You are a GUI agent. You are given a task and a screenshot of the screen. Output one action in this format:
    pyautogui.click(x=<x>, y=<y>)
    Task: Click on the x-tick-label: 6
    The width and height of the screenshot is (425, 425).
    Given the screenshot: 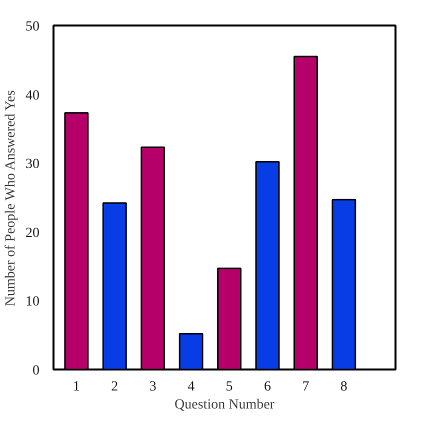 What is the action you would take?
    pyautogui.click(x=267, y=387)
    